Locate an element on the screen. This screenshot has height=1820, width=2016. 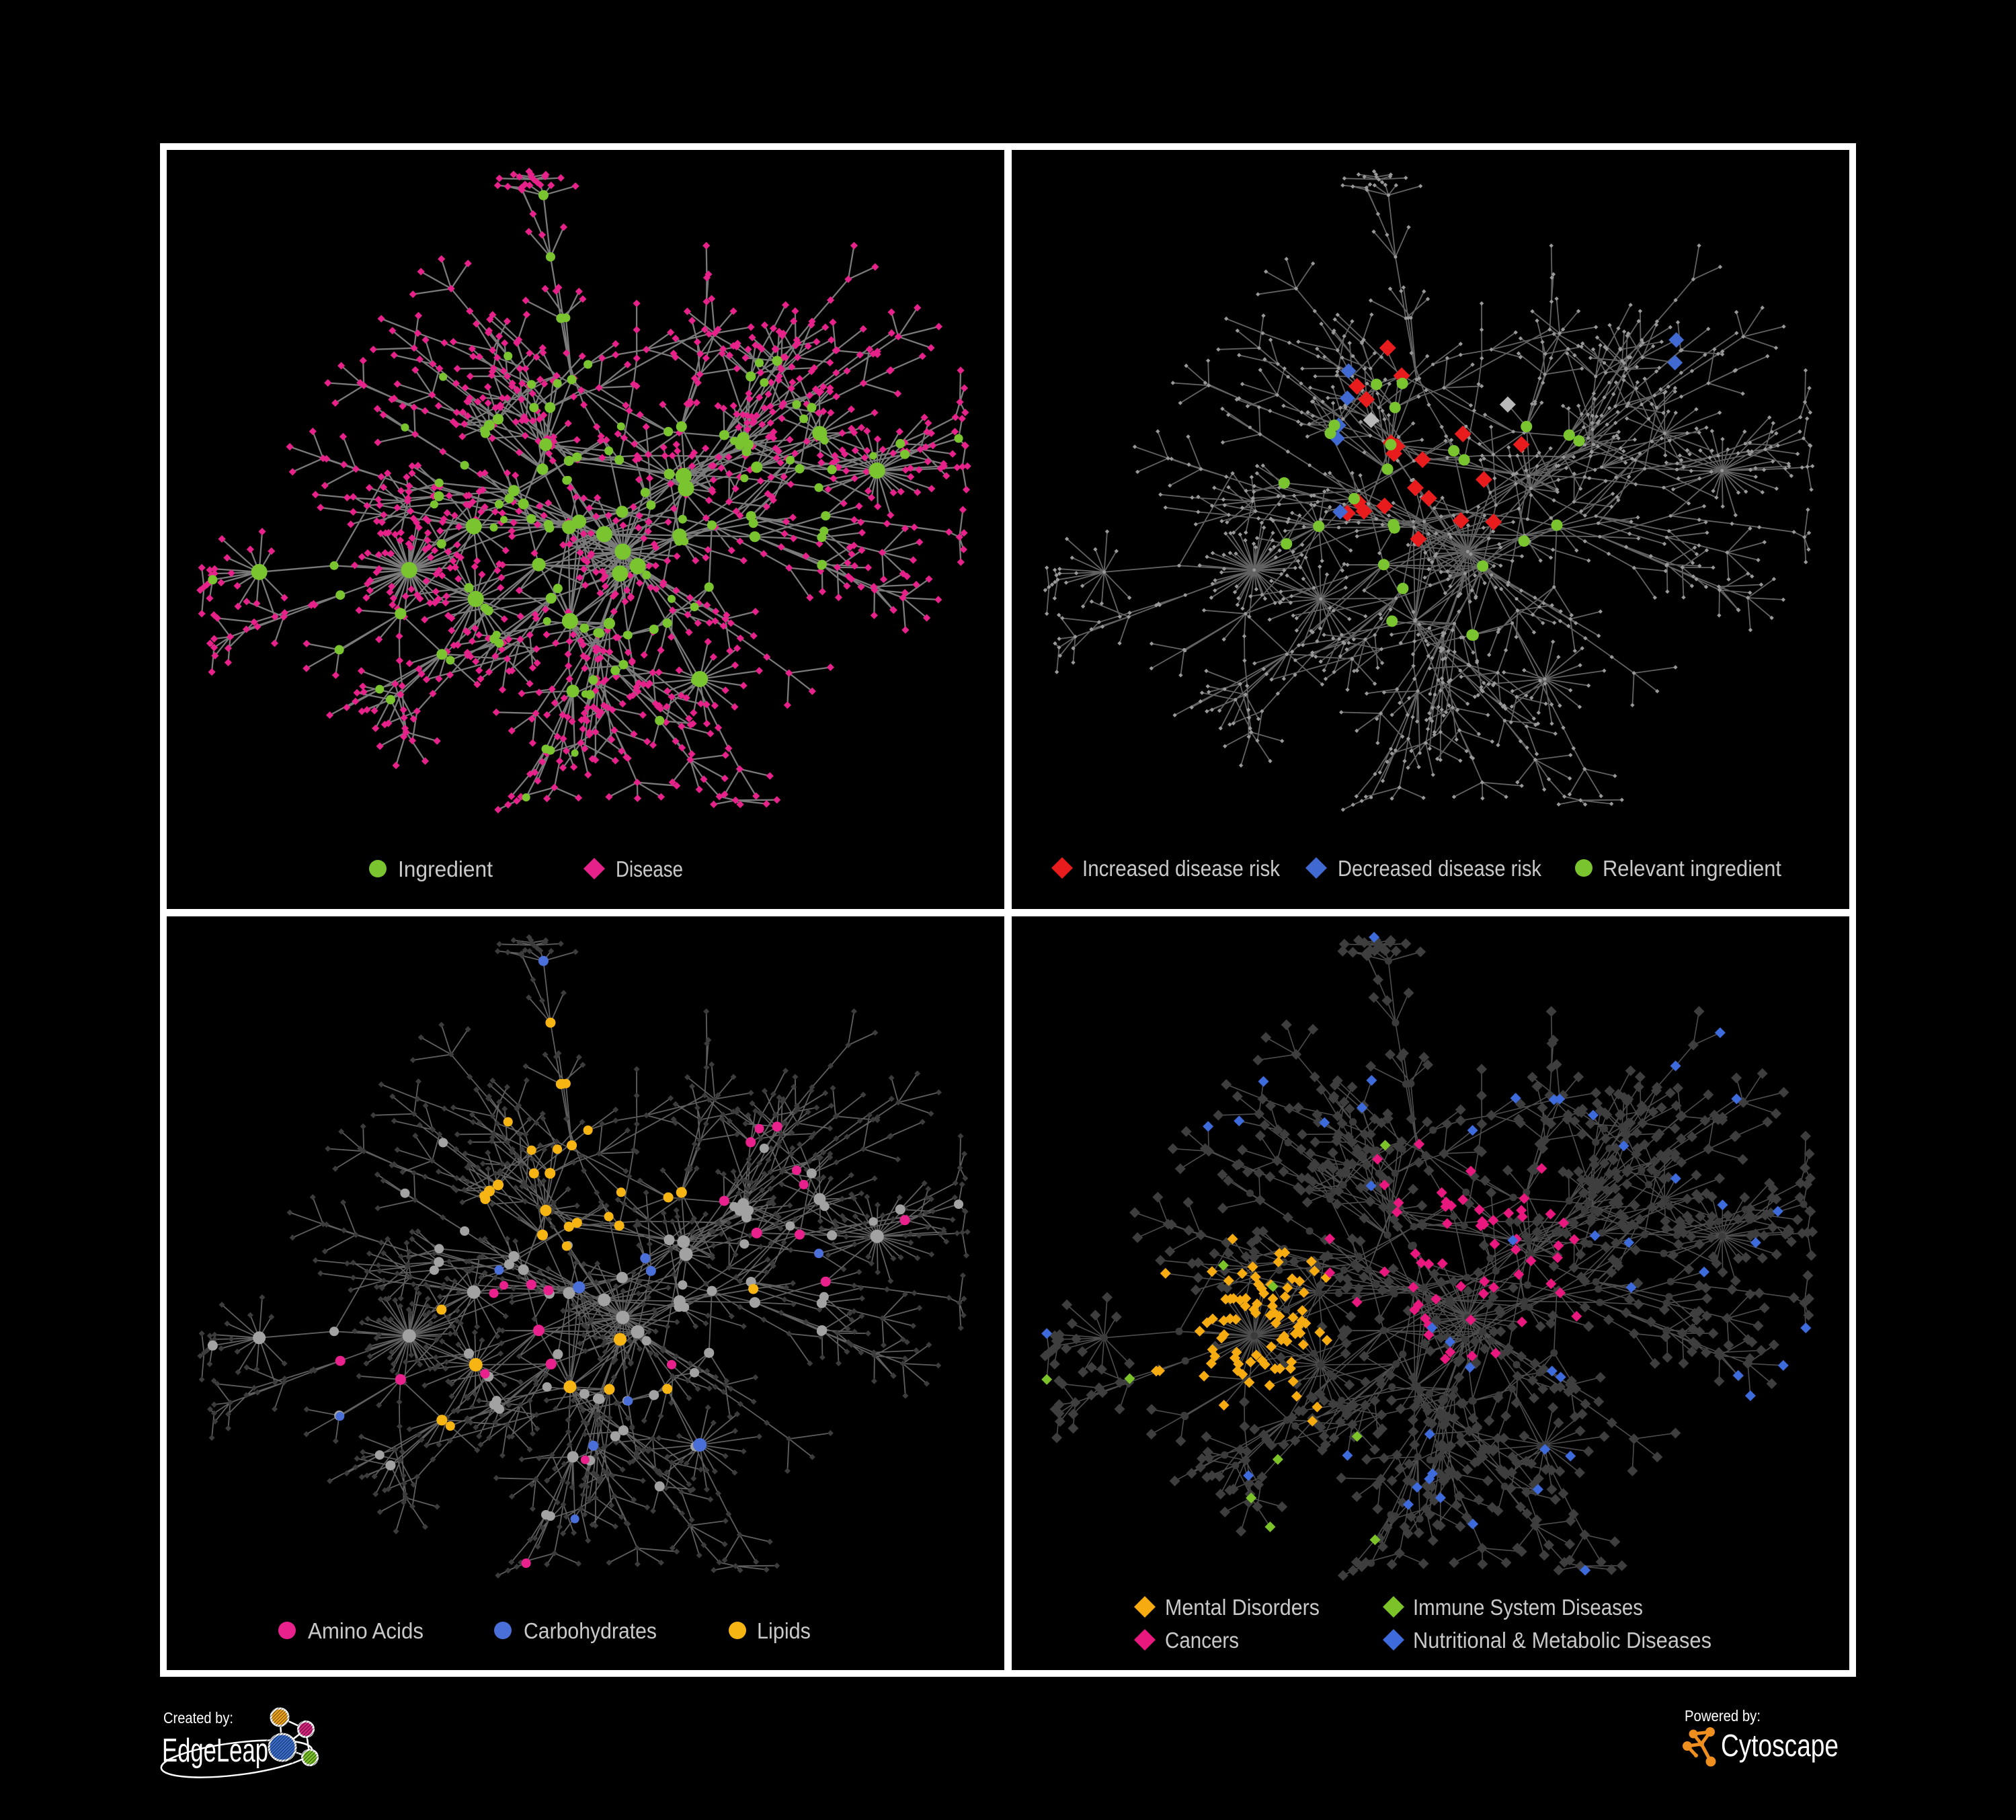
svg-text: Cytoscape is located at coordinates (1780, 1745).